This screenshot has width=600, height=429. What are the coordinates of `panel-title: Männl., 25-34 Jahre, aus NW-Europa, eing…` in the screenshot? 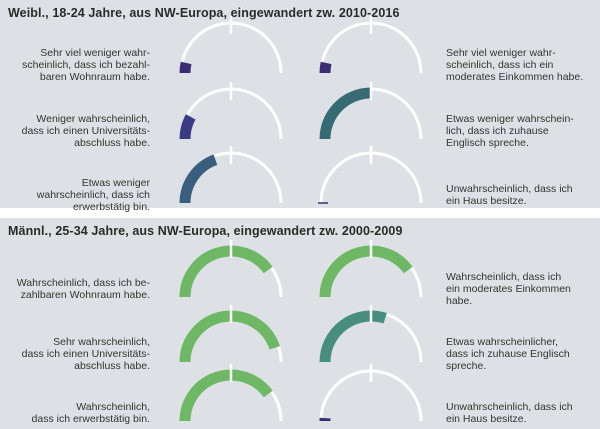 It's located at (205, 231).